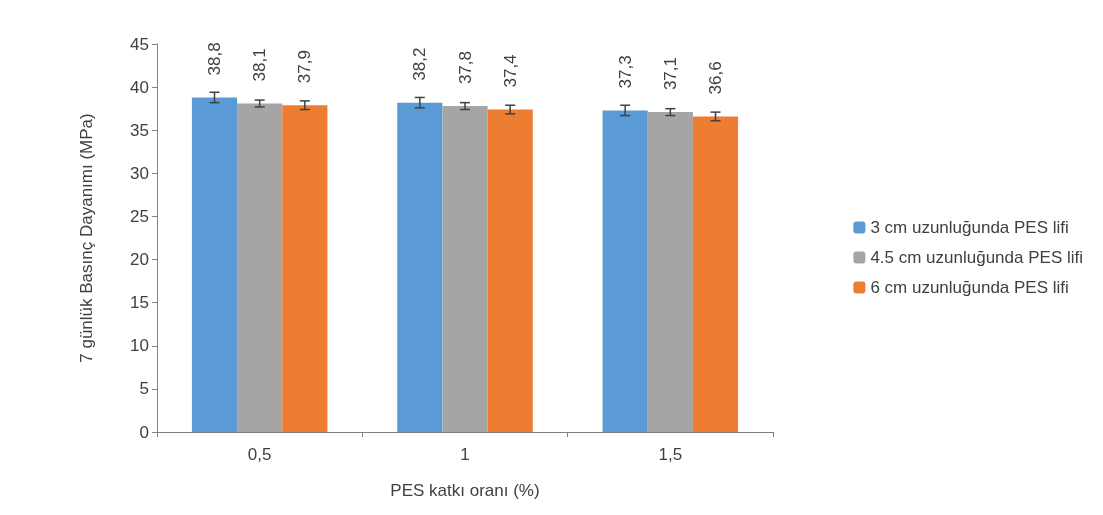  I want to click on legend-label: 6 cm uzunluğunda PES lifi, so click(969, 287).